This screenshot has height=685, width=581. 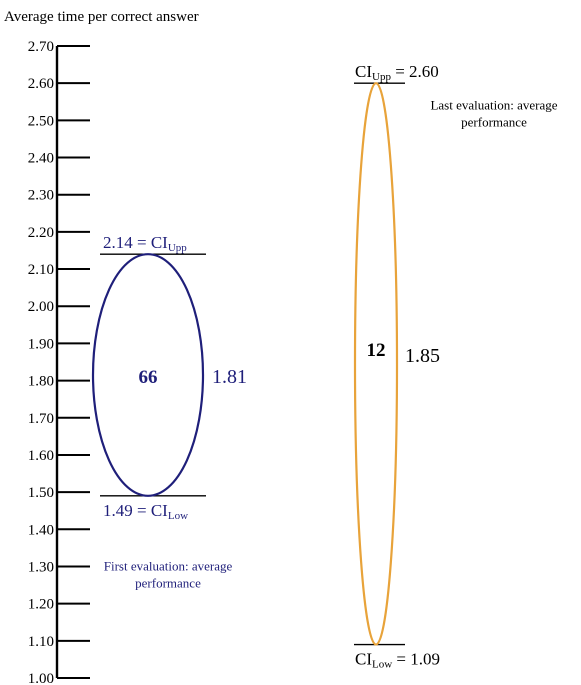 What do you see at coordinates (41, 270) in the screenshot?
I see `y-tick-label: 2.10` at bounding box center [41, 270].